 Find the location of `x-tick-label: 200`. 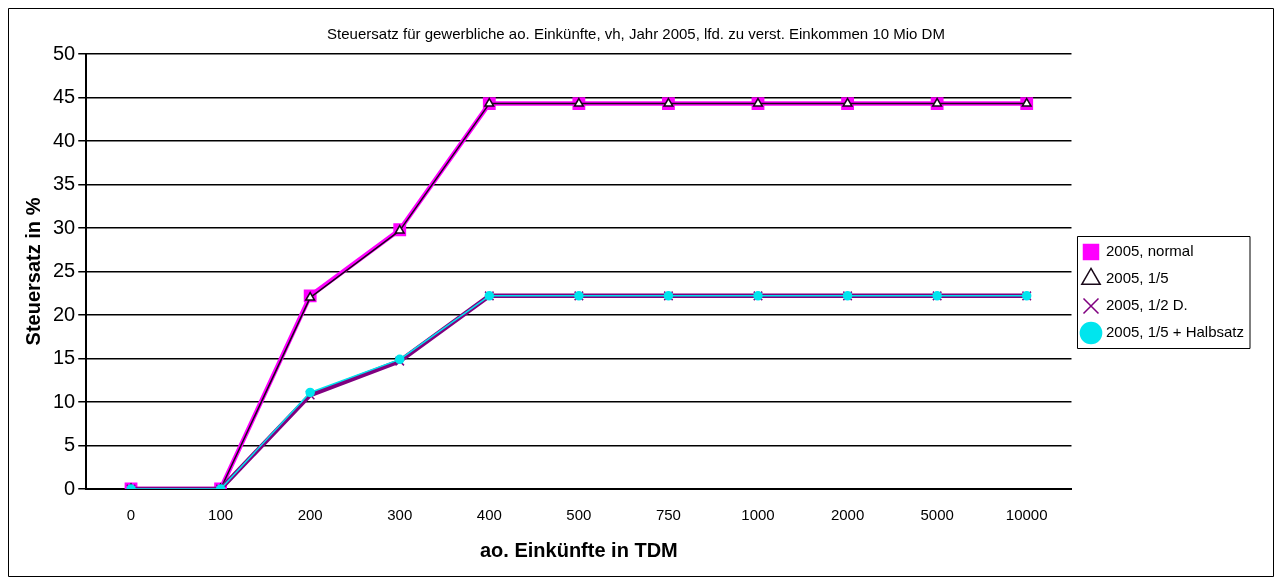

x-tick-label: 200 is located at coordinates (310, 515).